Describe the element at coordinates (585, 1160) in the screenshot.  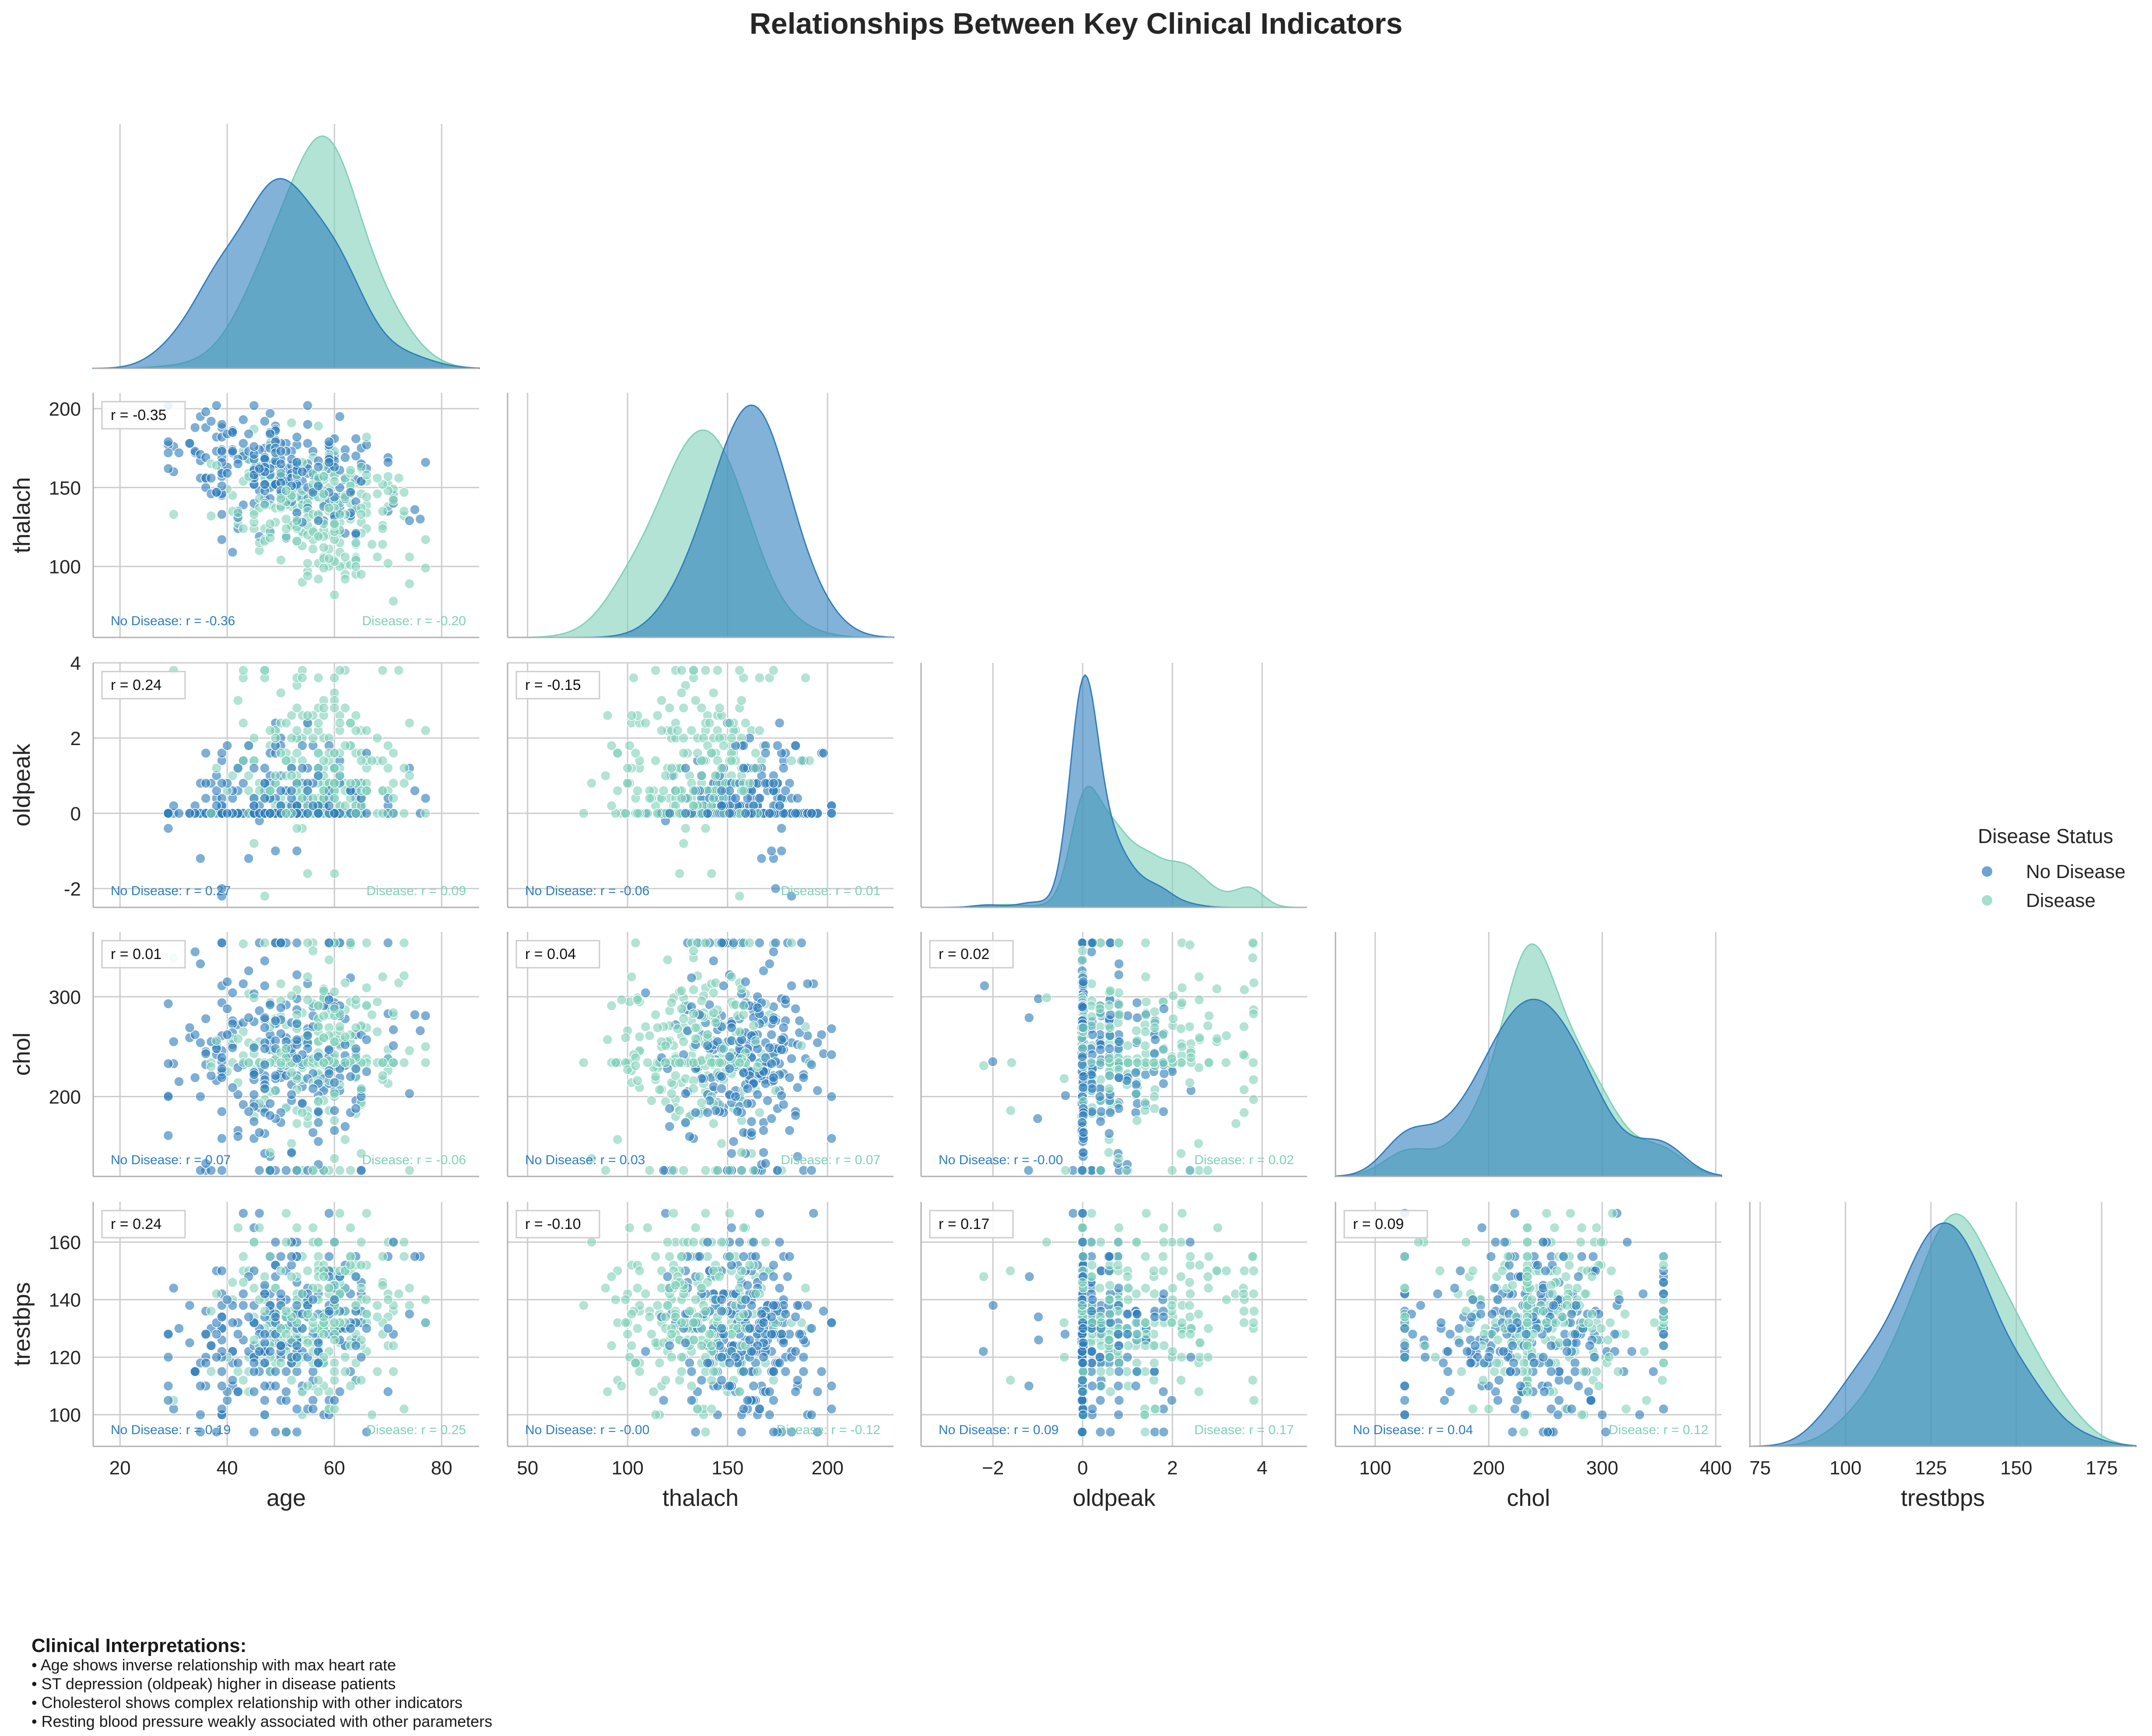
I see `r-no-disease-label: No Disease: r = 0.03` at that location.